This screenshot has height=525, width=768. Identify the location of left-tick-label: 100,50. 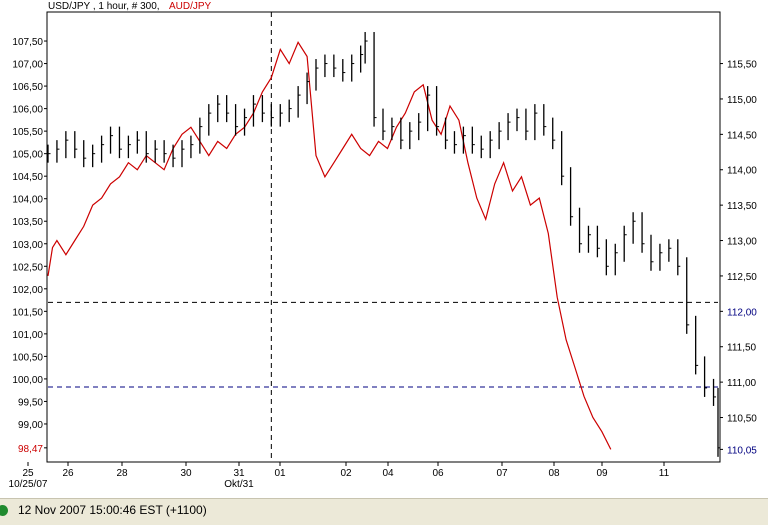
(27, 357).